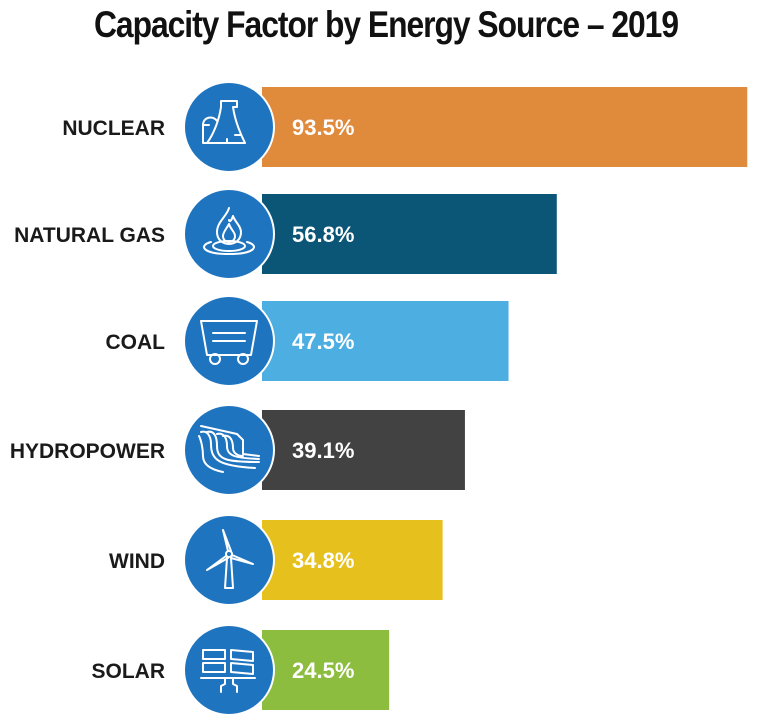 This screenshot has height=728, width=772. I want to click on category-label: COAL, so click(136, 342).